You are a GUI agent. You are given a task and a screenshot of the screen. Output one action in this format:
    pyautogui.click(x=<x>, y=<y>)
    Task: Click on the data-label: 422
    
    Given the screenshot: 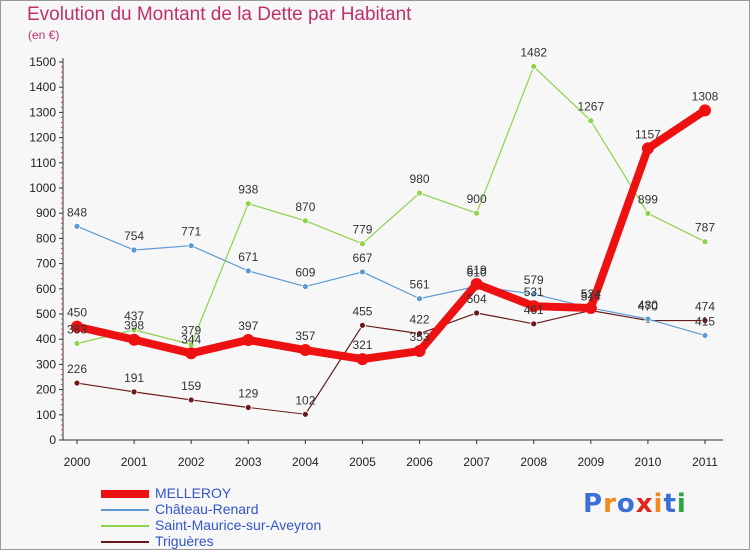 What is the action you would take?
    pyautogui.click(x=420, y=320)
    